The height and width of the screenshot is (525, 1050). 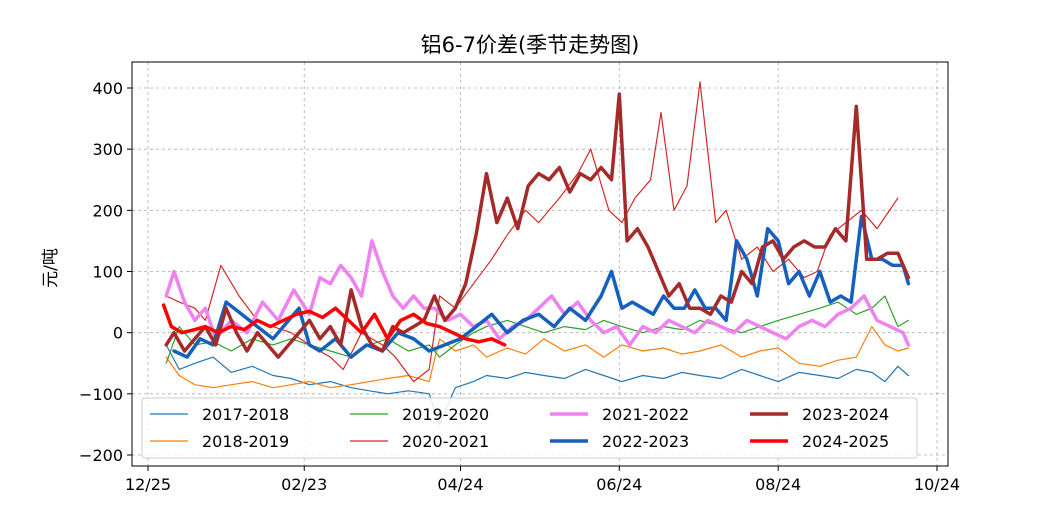 I want to click on y-axis-label: 元/吨, so click(x=51, y=268).